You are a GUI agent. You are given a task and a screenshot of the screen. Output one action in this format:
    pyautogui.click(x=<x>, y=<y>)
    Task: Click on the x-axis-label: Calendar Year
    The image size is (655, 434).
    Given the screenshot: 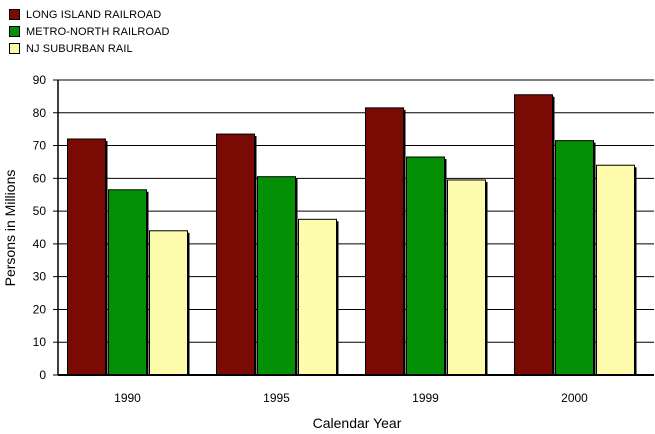 What is the action you would take?
    pyautogui.click(x=357, y=423)
    